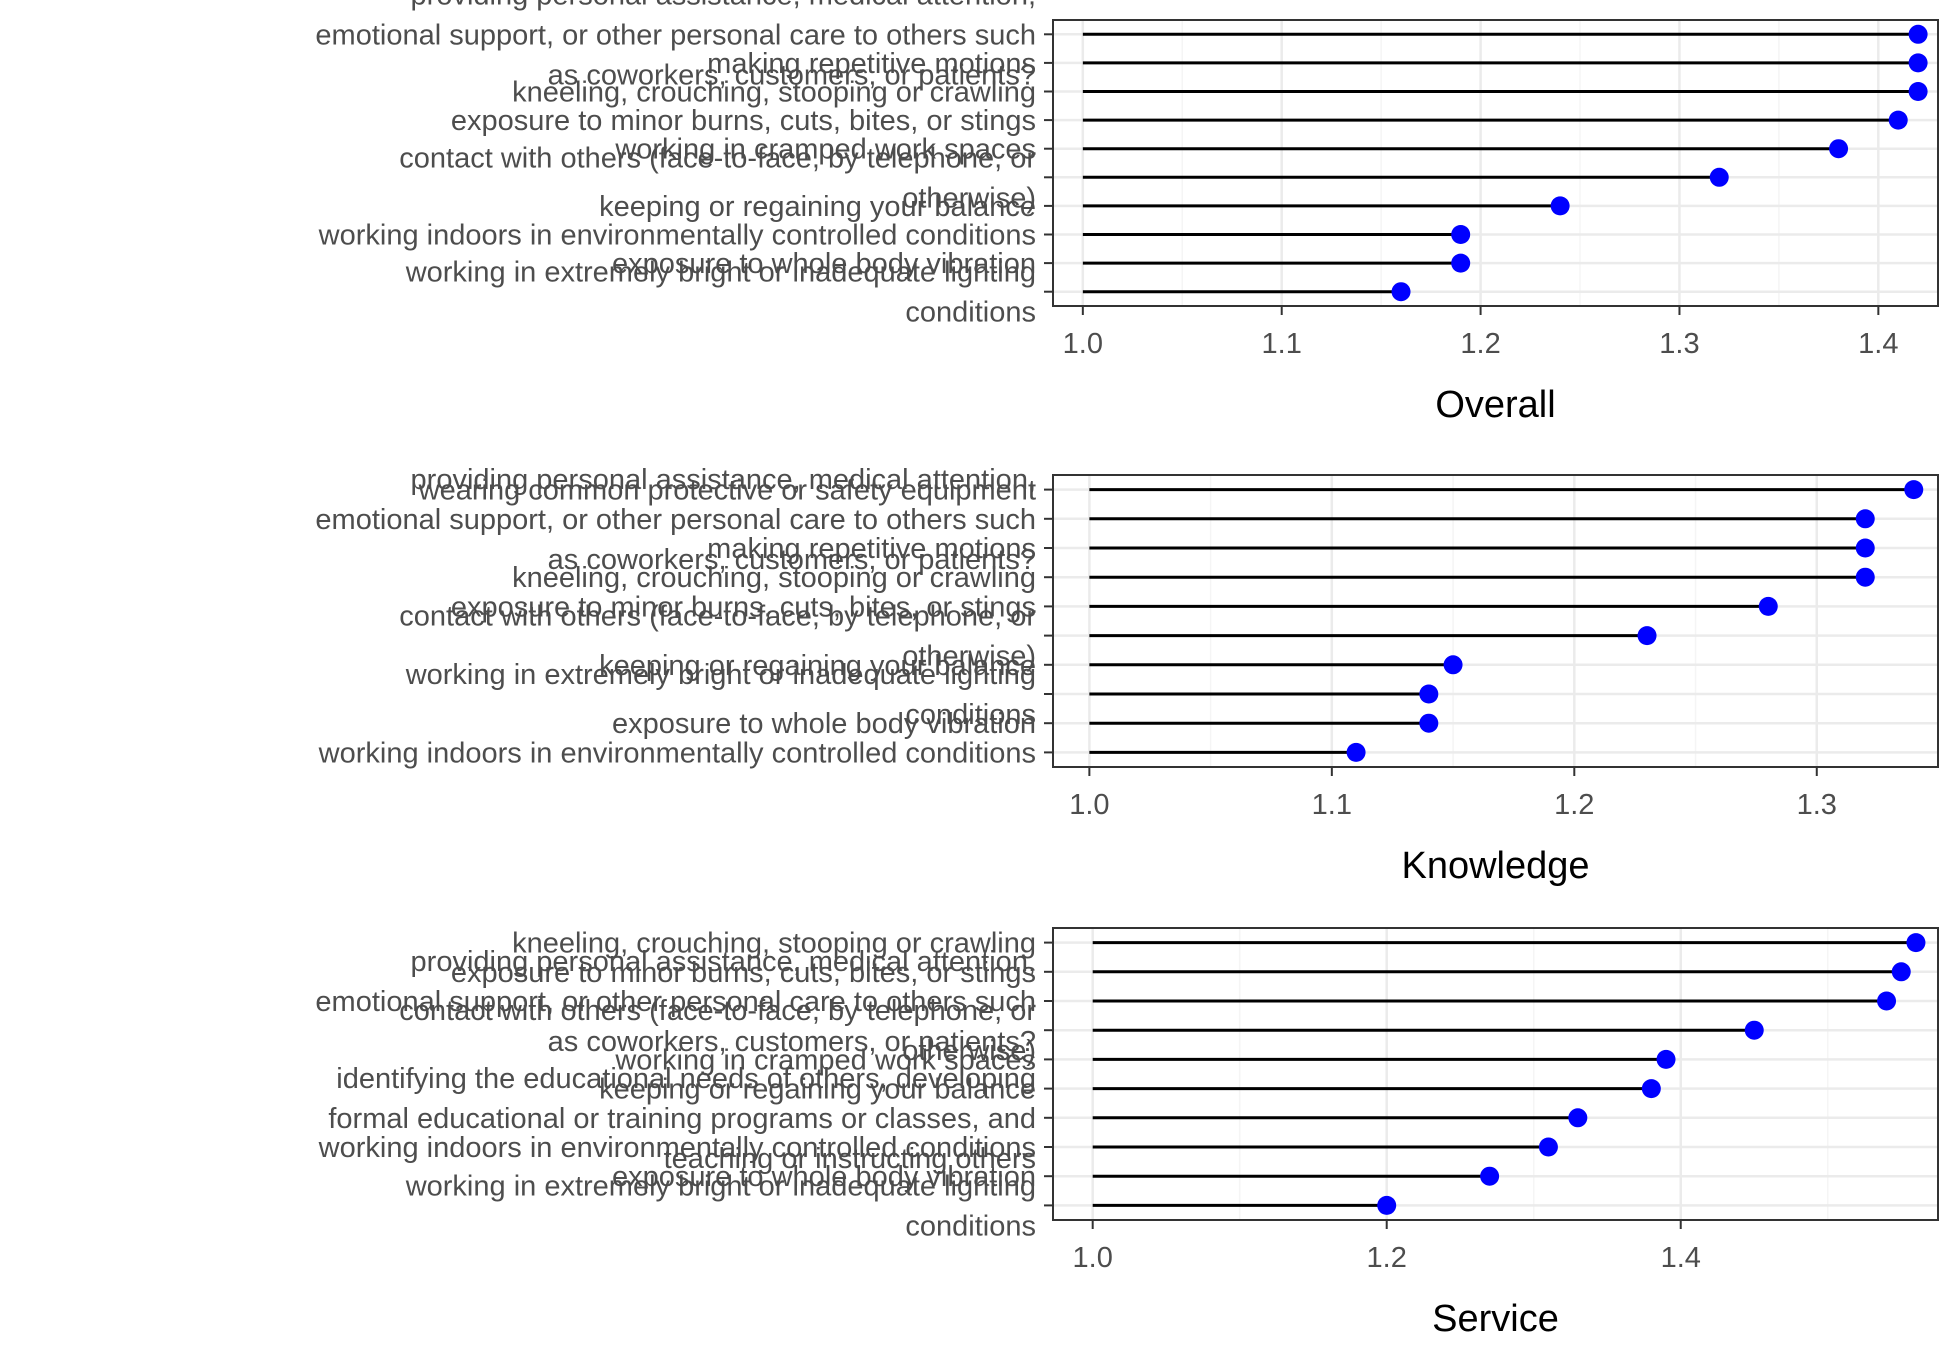  Describe the element at coordinates (1495, 866) in the screenshot. I see `x-axis-title: Knowledge` at that location.